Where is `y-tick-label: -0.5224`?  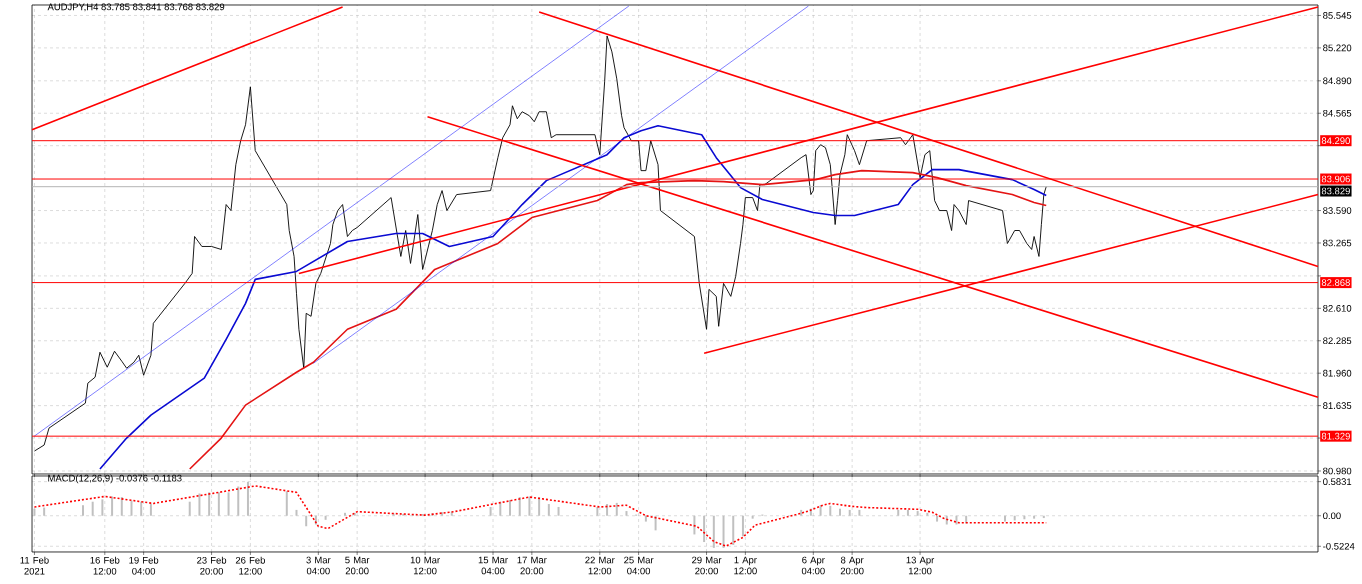 y-tick-label: -0.5224 is located at coordinates (1339, 546).